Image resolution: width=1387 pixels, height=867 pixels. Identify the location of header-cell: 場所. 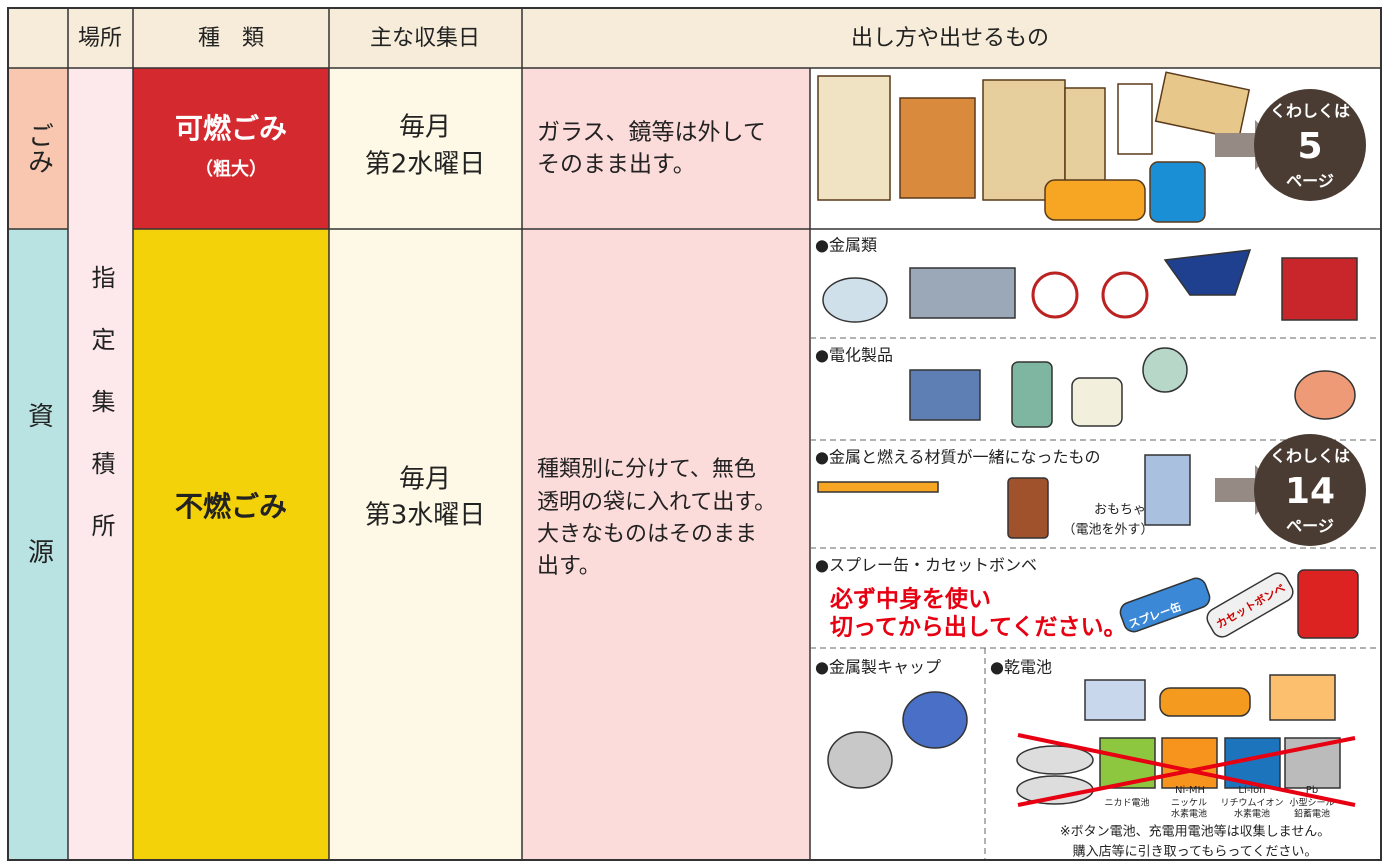
(100, 38).